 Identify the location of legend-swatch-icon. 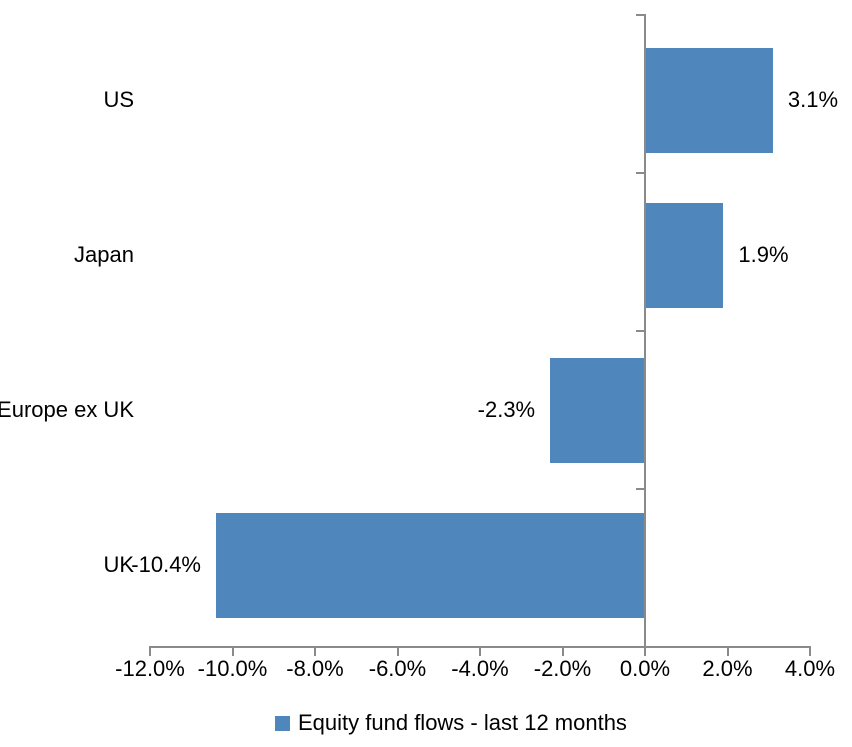
(282, 723).